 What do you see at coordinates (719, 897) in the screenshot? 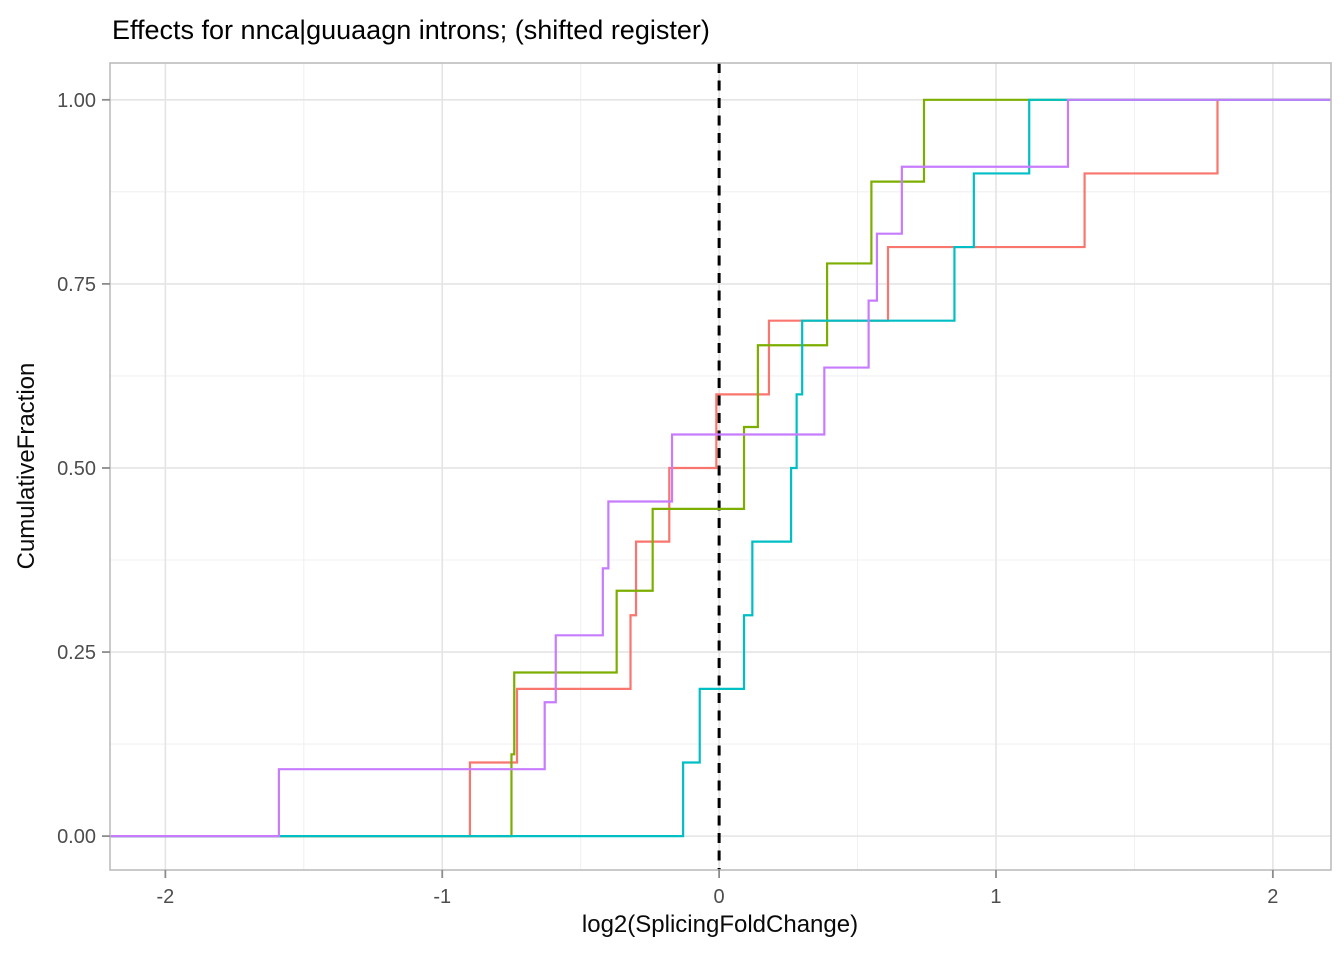
I see `x-tick-label: 0` at bounding box center [719, 897].